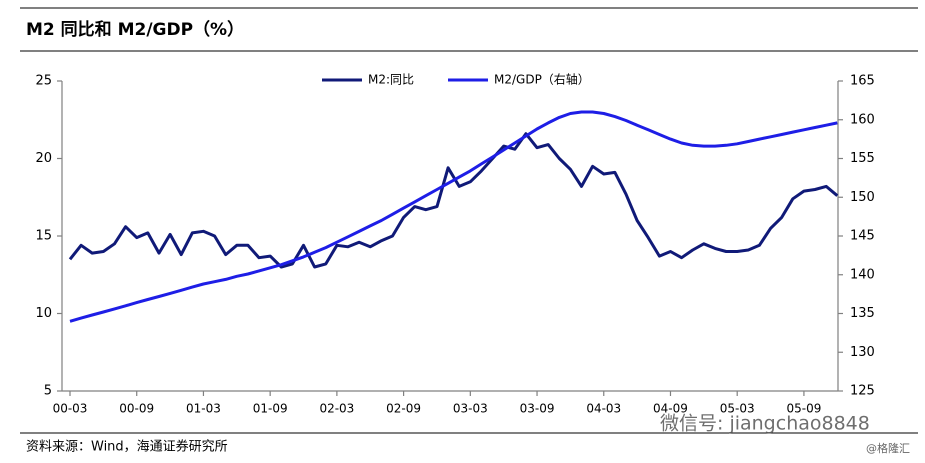  I want to click on x-tick-label: 04-09, so click(670, 409).